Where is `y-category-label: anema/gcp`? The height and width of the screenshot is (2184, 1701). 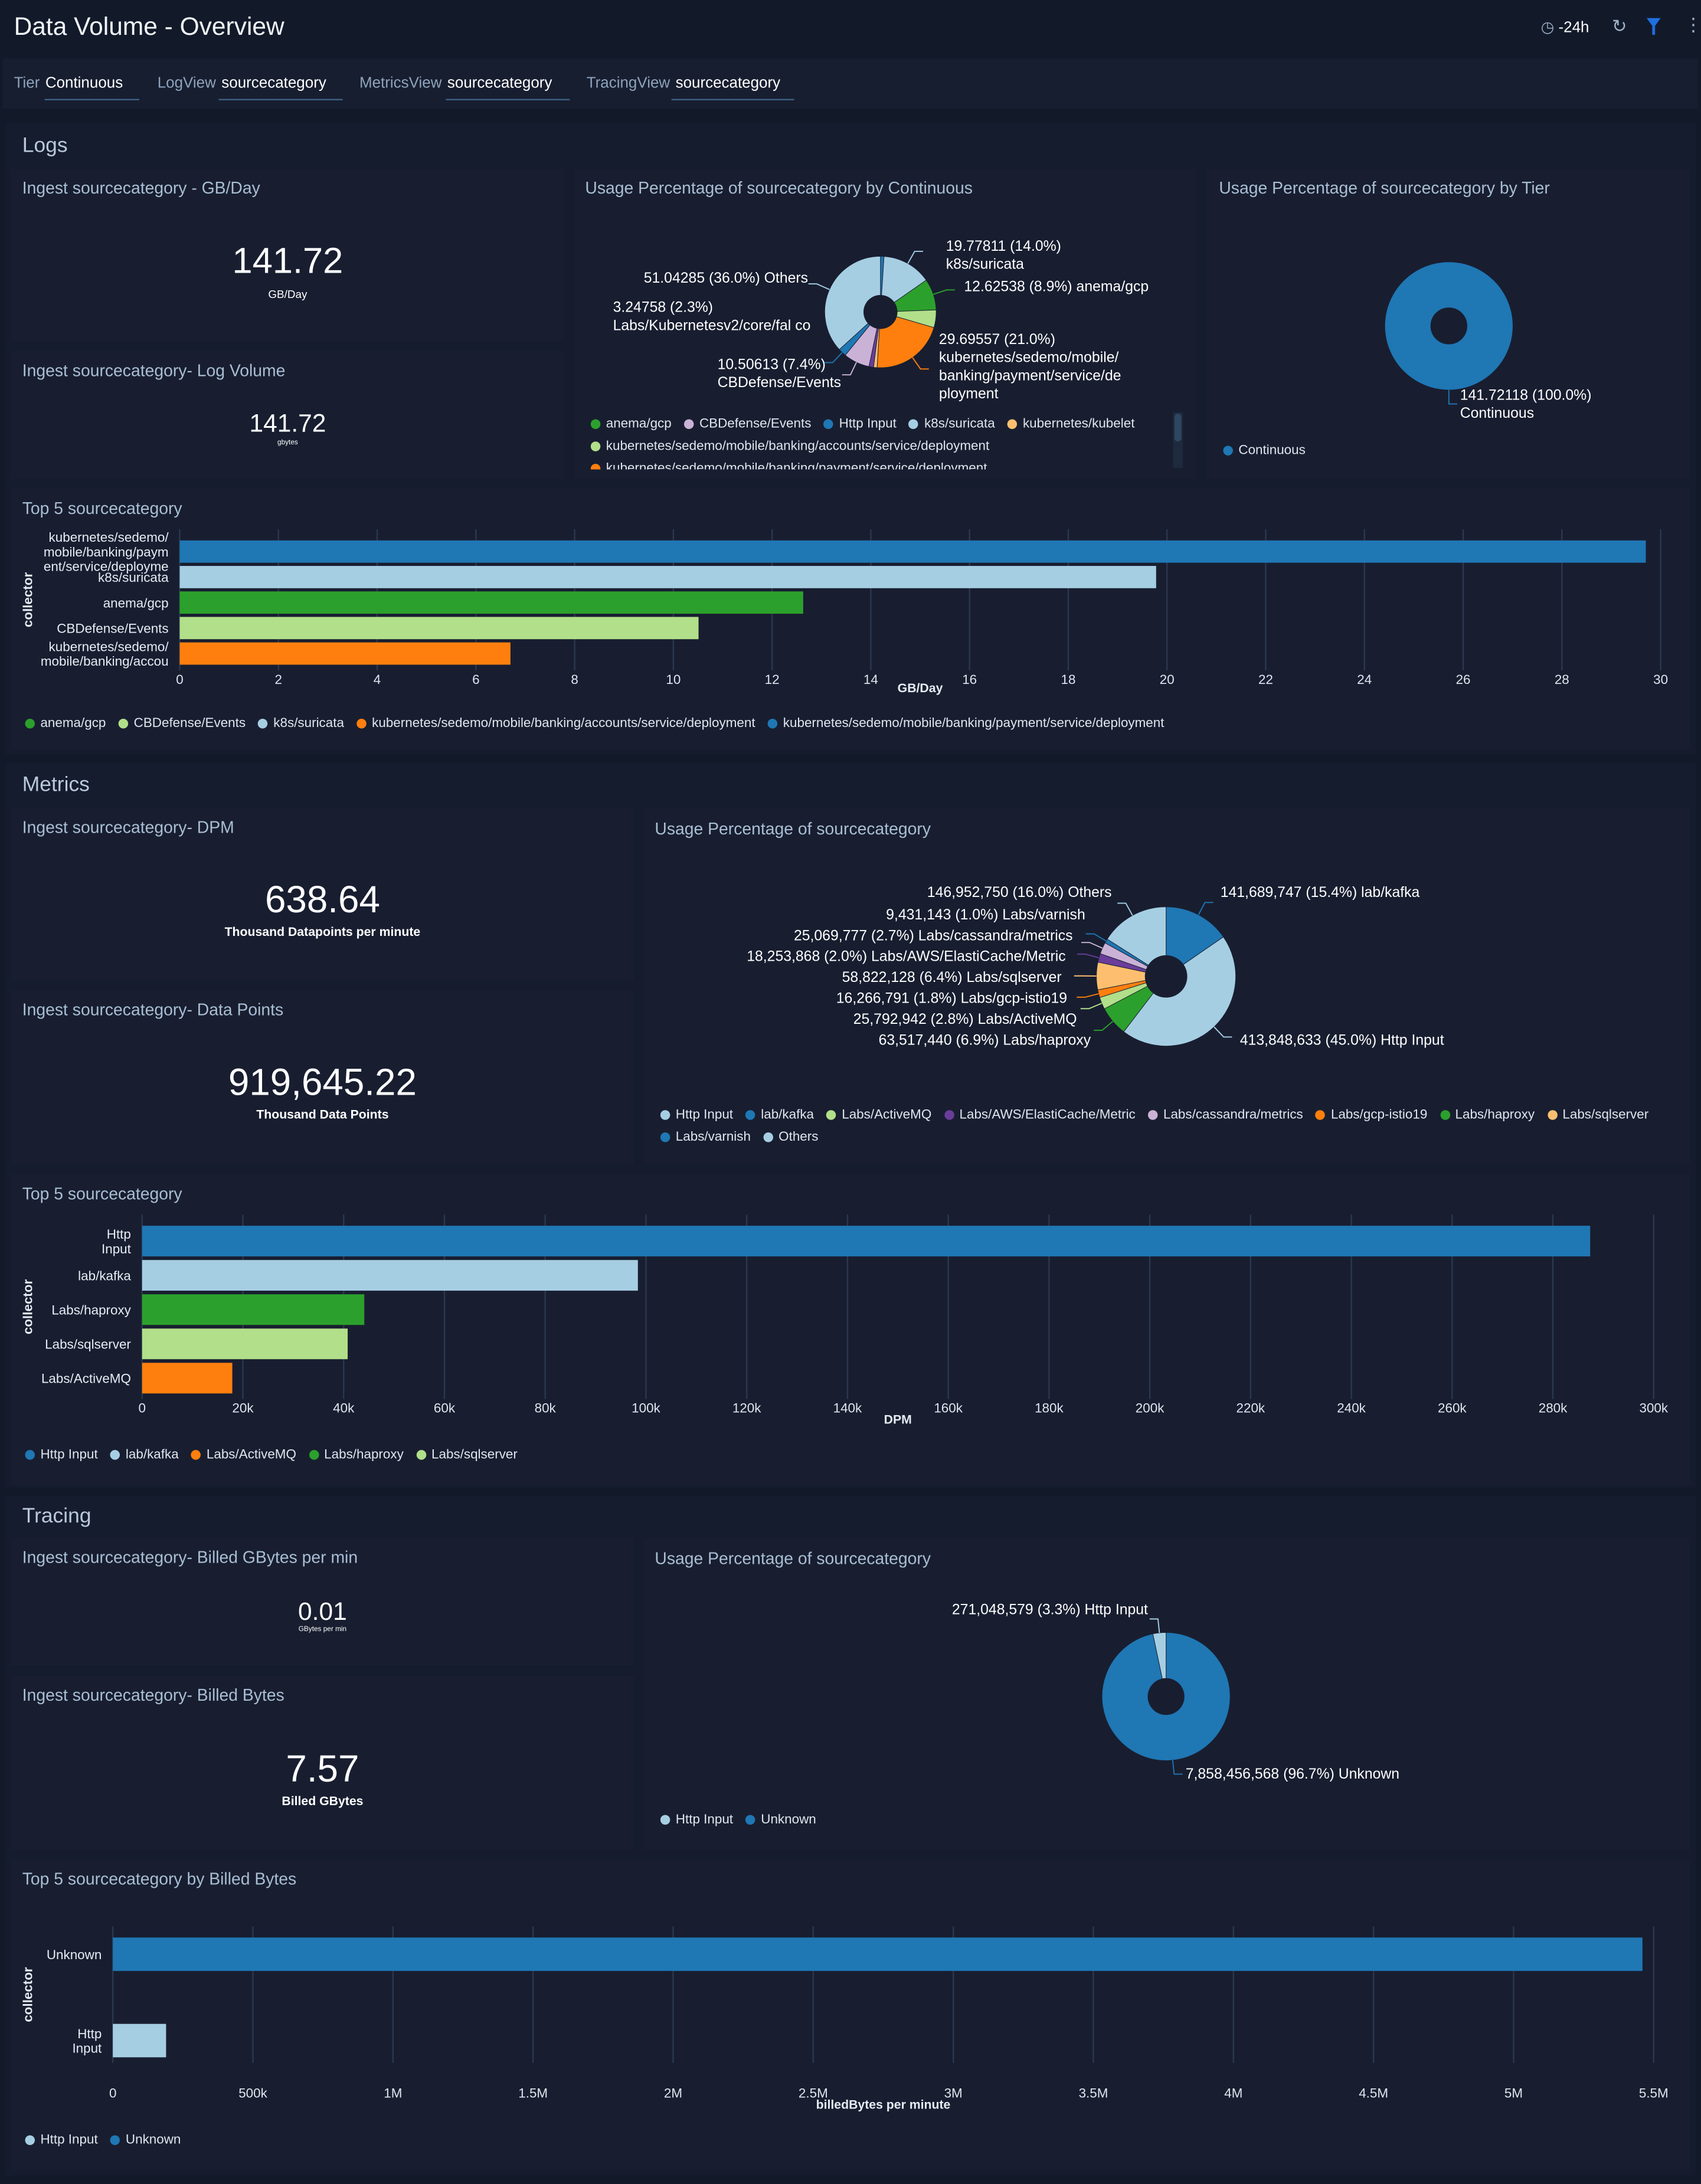 y-category-label: anema/gcp is located at coordinates (136, 602).